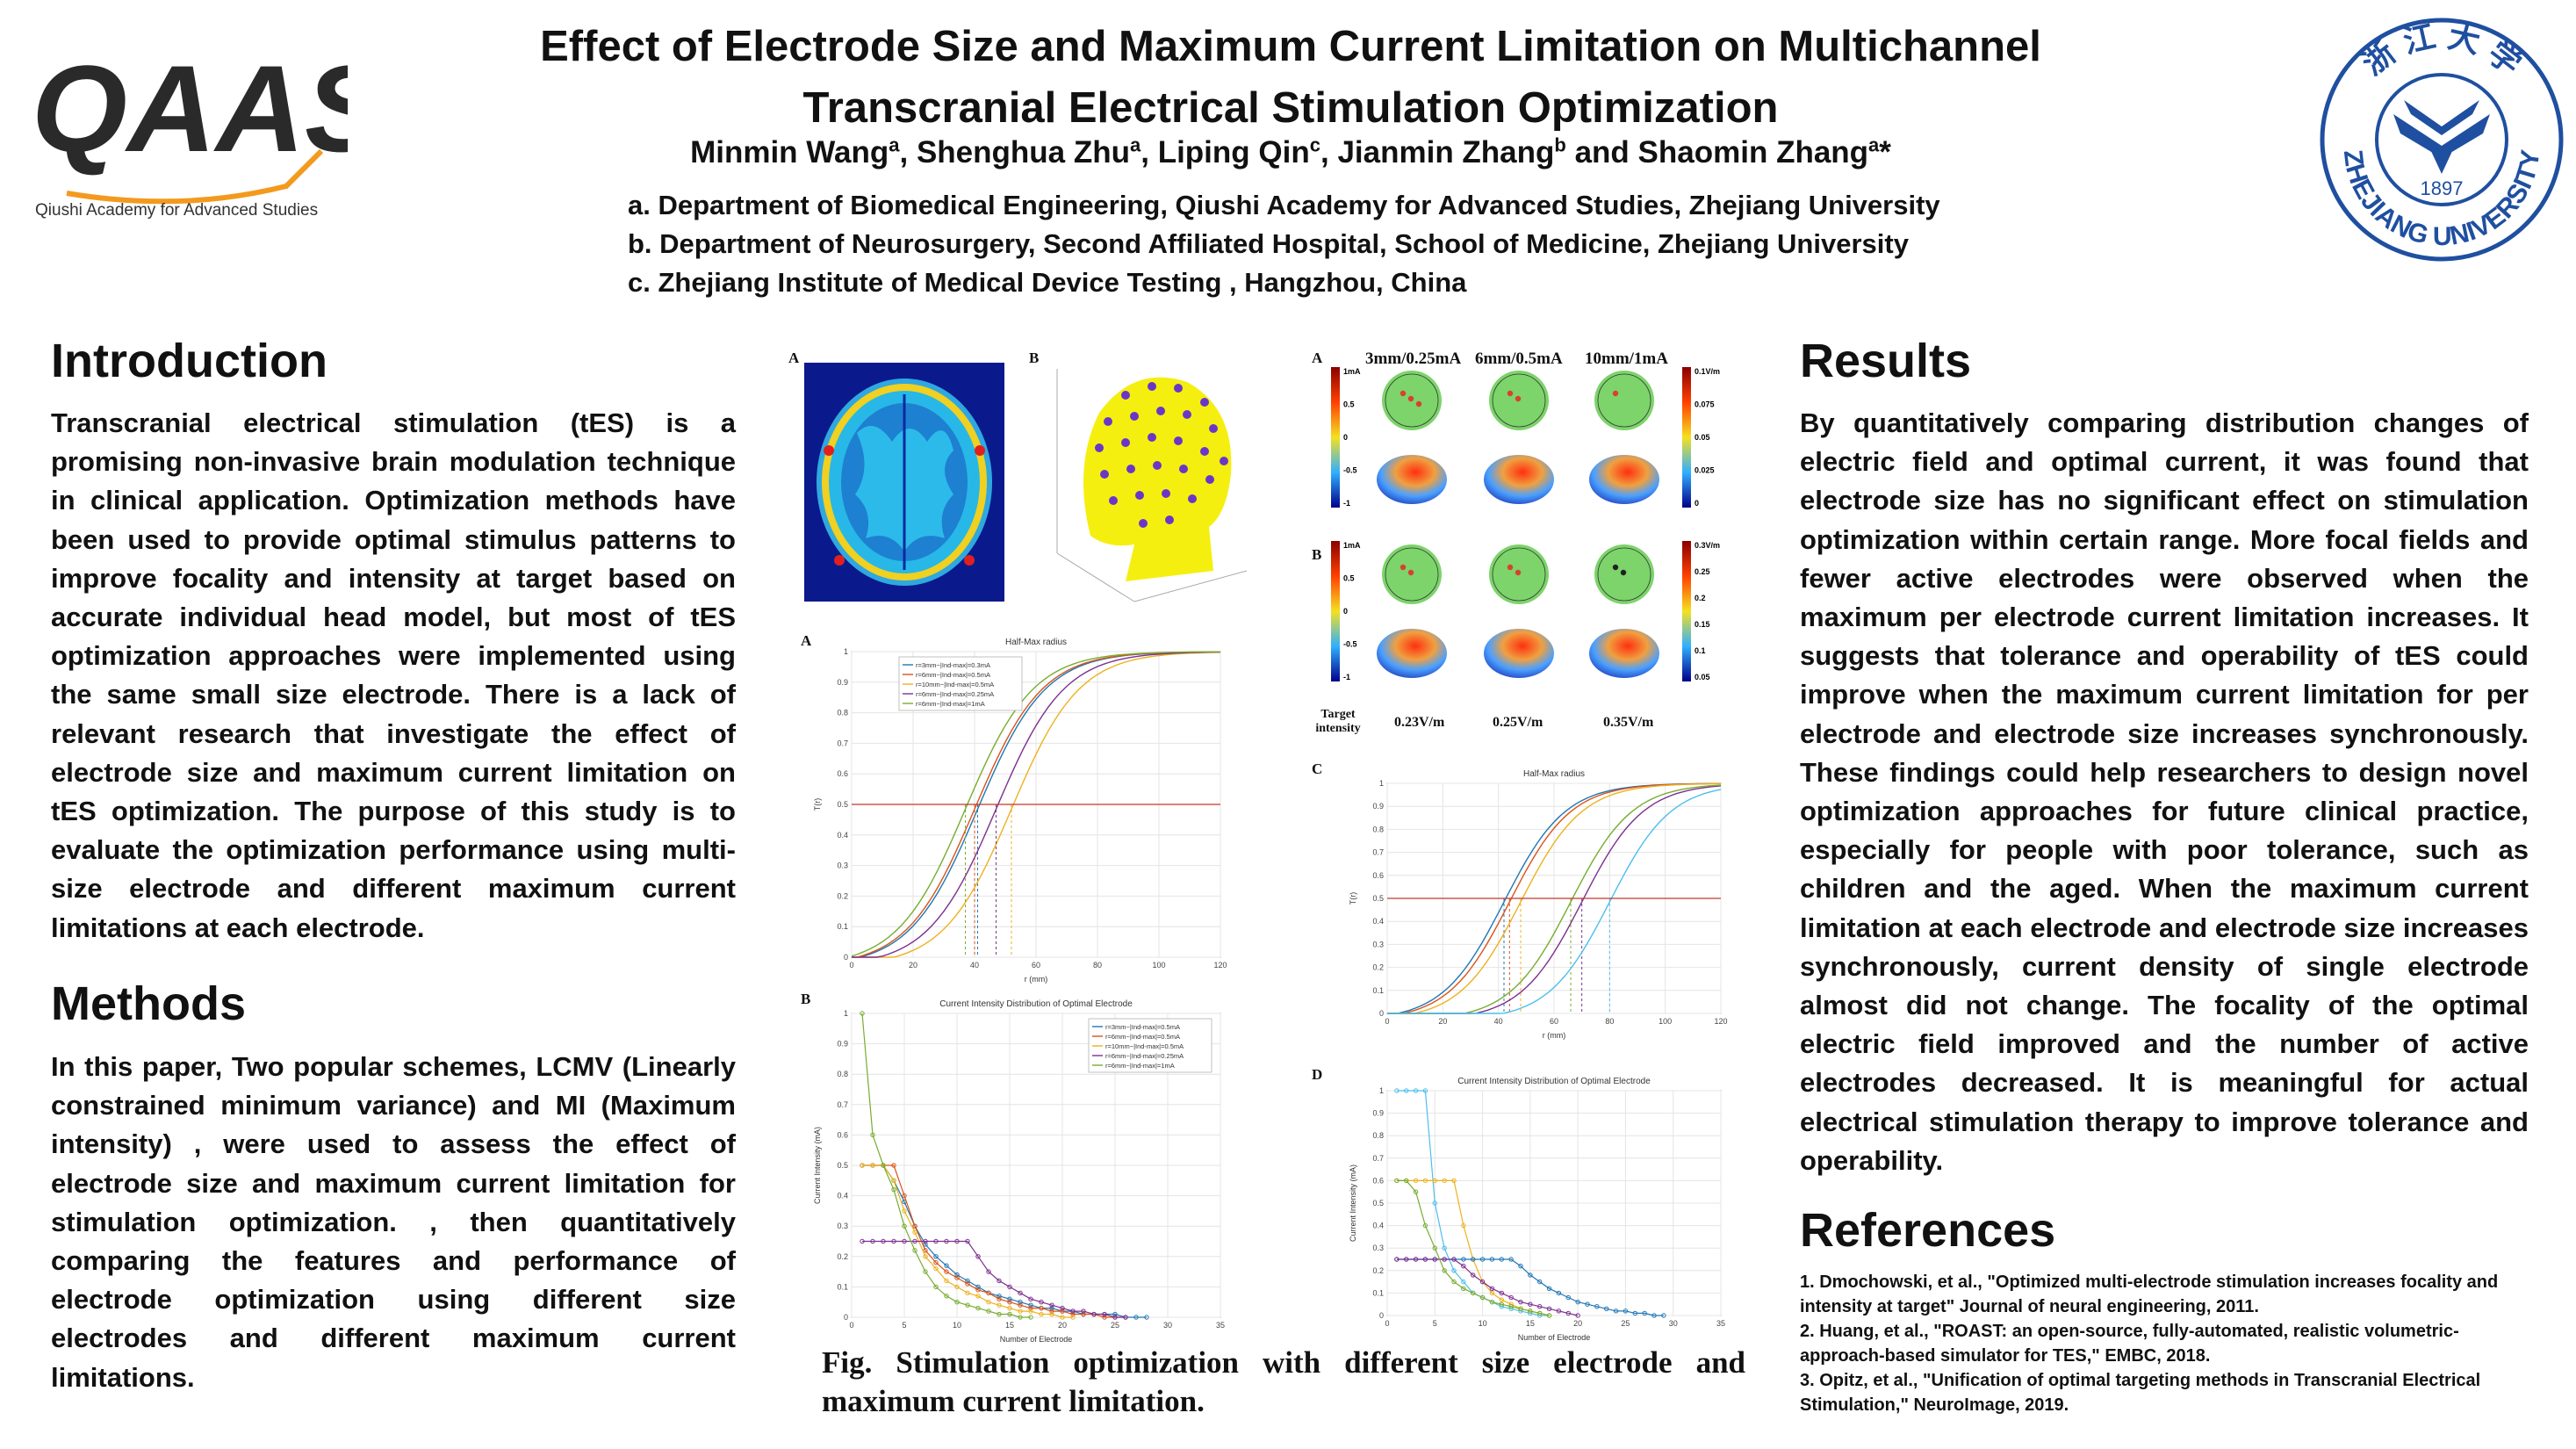 This screenshot has width=2576, height=1449. I want to click on y-tick-label: 0.8, so click(1378, 1136).